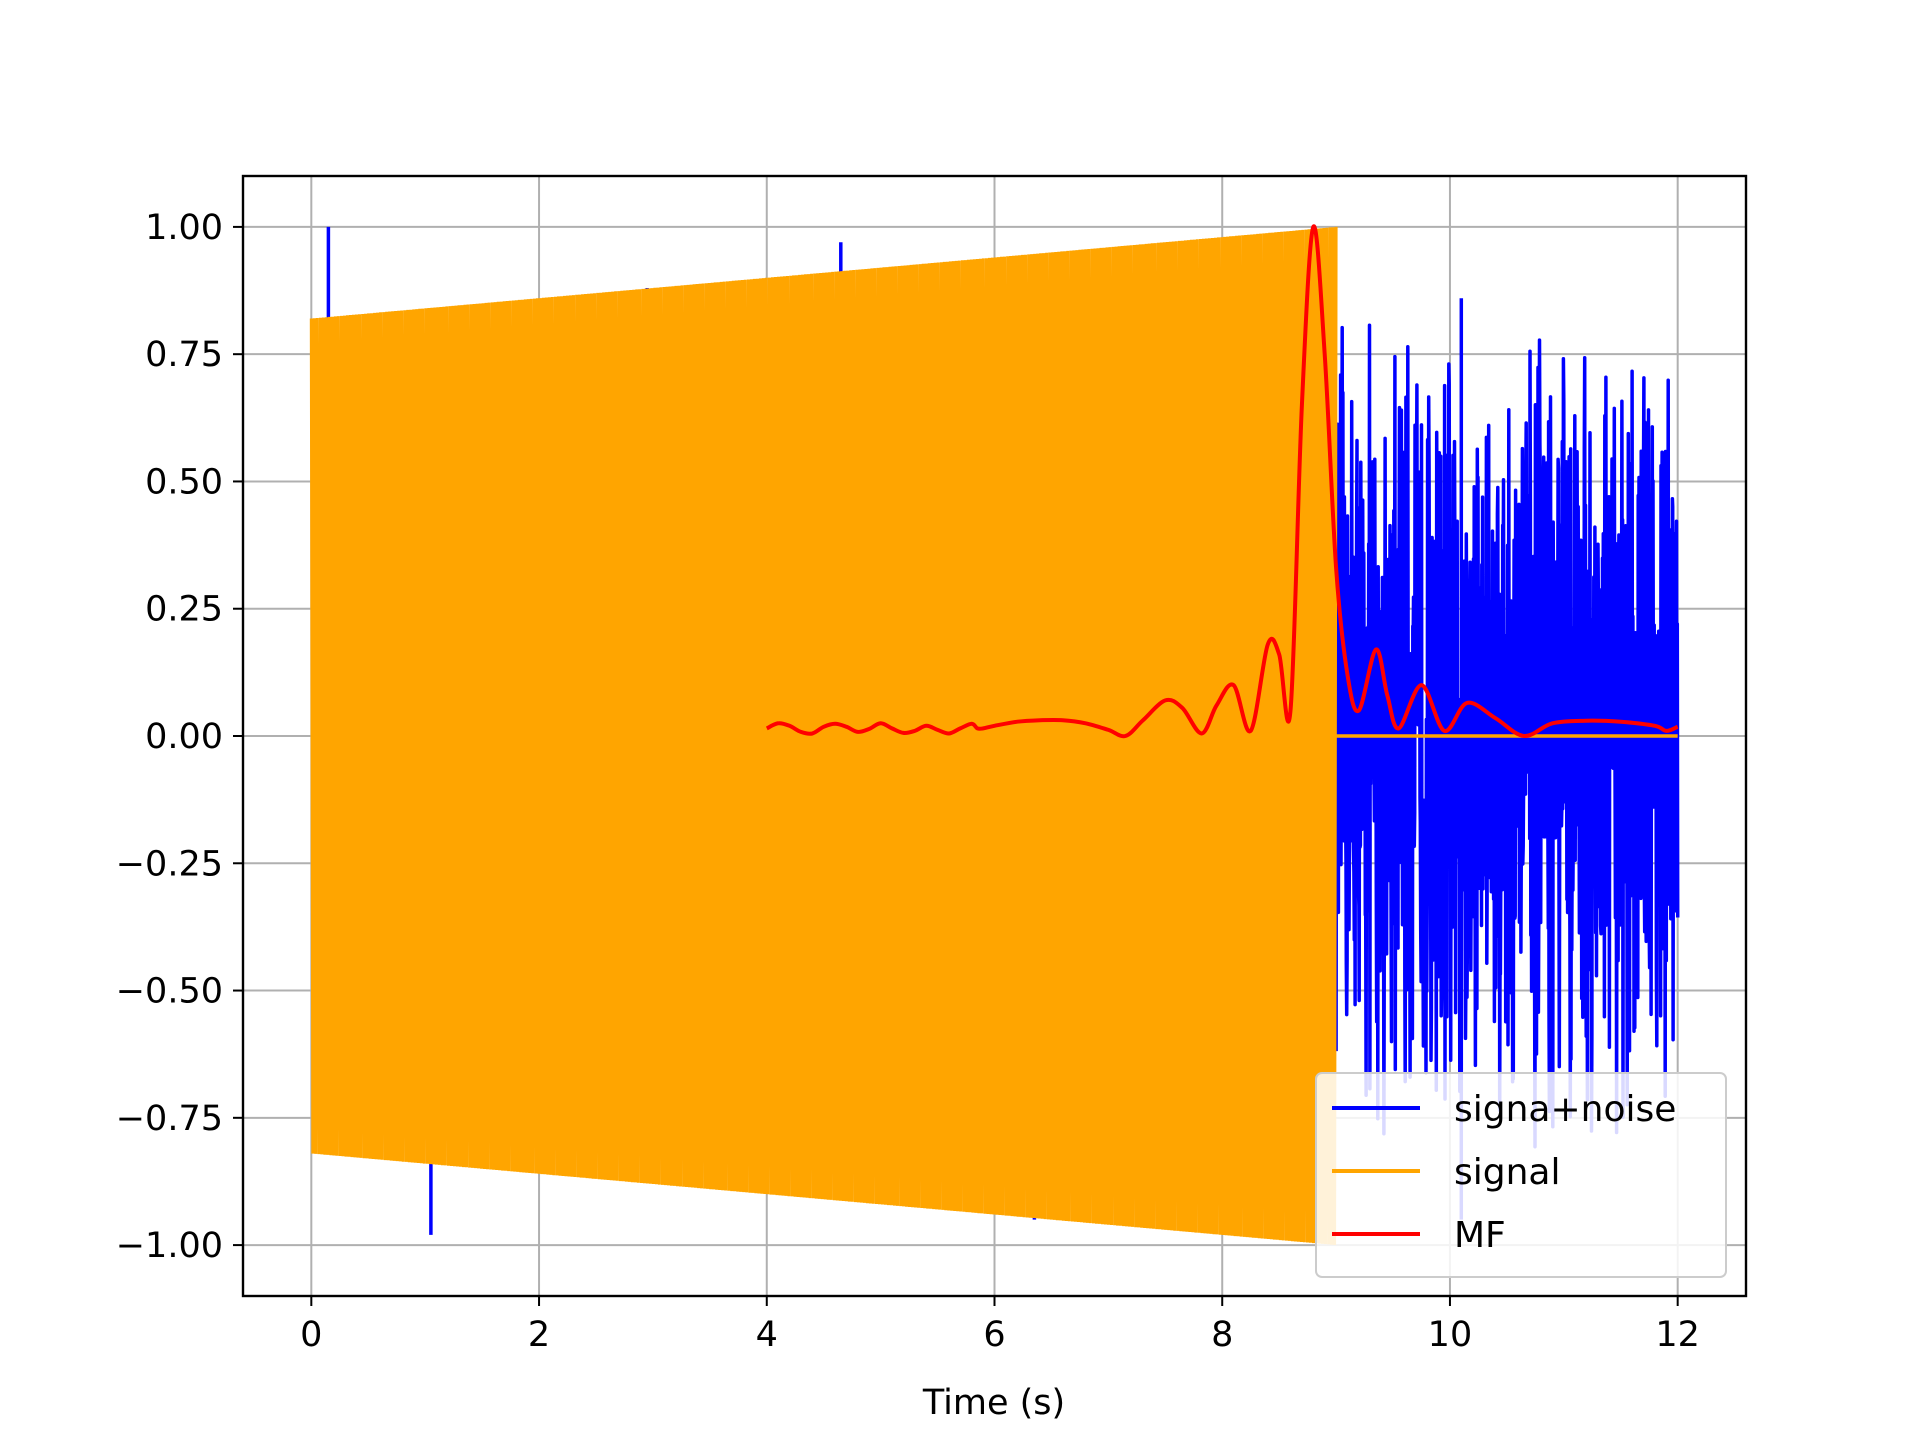 The width and height of the screenshot is (1920, 1440). I want to click on y-tick-label: 0.75, so click(184, 355).